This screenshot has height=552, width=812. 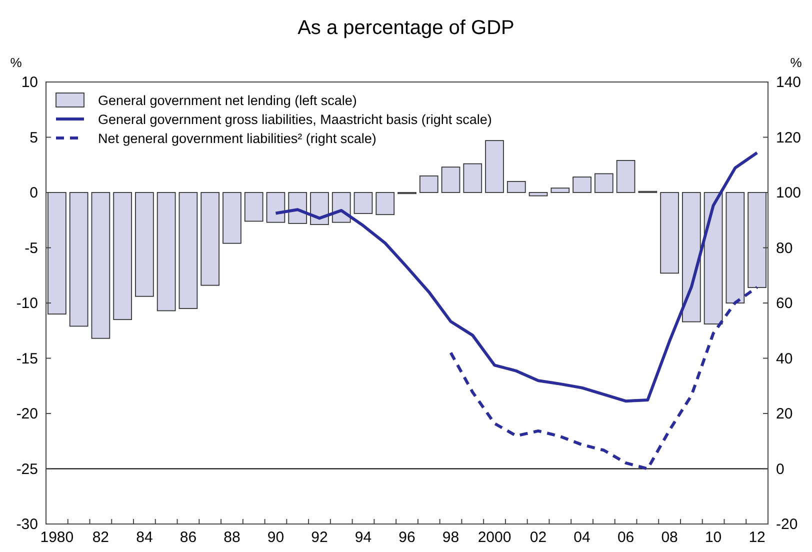 I want to click on y2-tick-label: 140, so click(x=789, y=82).